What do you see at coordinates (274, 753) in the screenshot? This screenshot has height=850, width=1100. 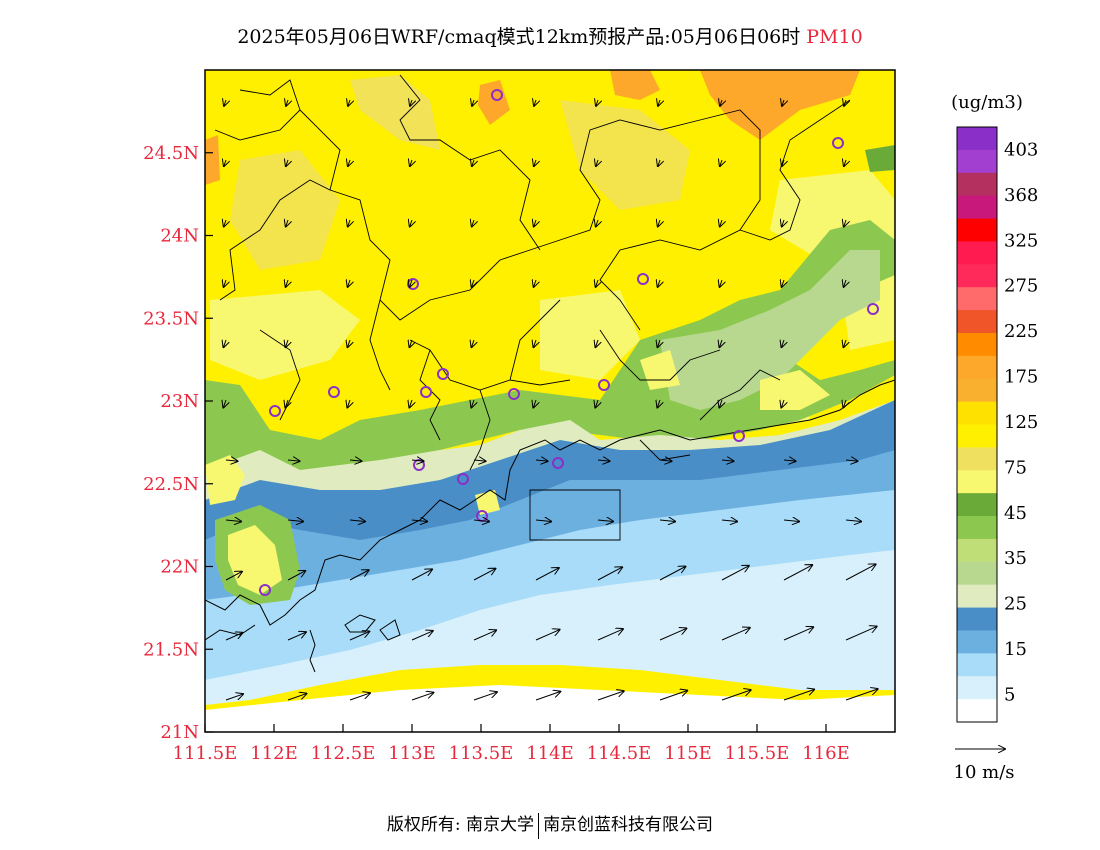 I see `lon-tick-label: 112E` at bounding box center [274, 753].